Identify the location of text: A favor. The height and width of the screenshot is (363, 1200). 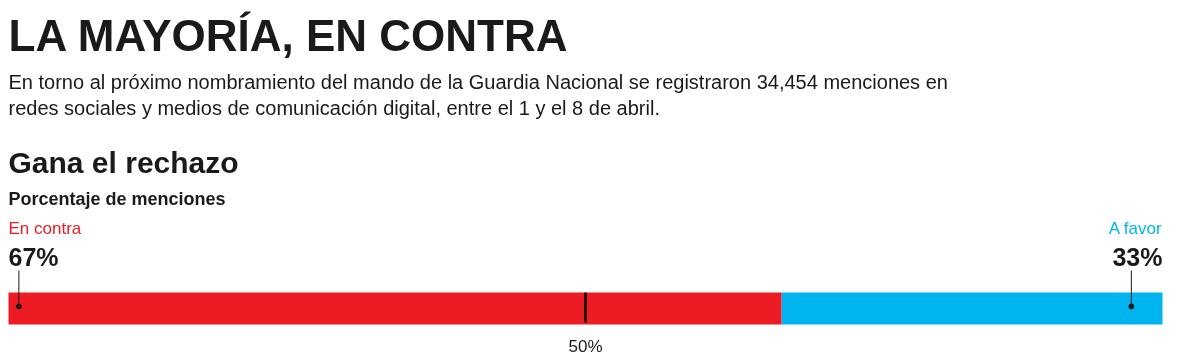
(1135, 228).